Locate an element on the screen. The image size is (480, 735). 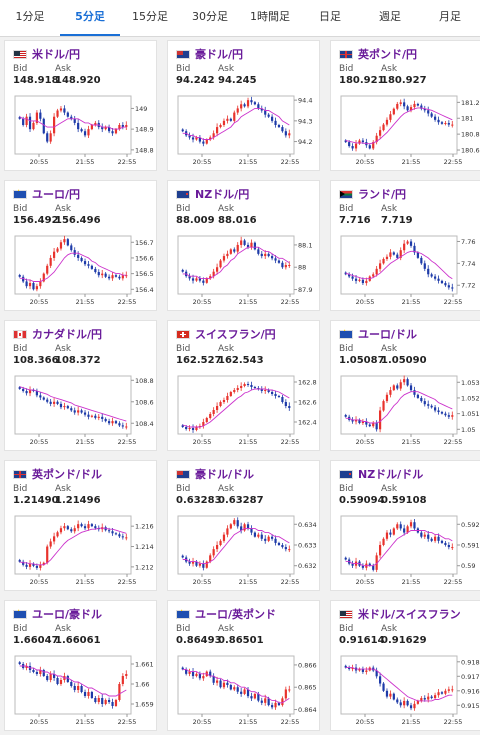
price-chart: 162.8 162.6 162.4 20:55 21:55 22:55 is located at coordinates (243, 412).